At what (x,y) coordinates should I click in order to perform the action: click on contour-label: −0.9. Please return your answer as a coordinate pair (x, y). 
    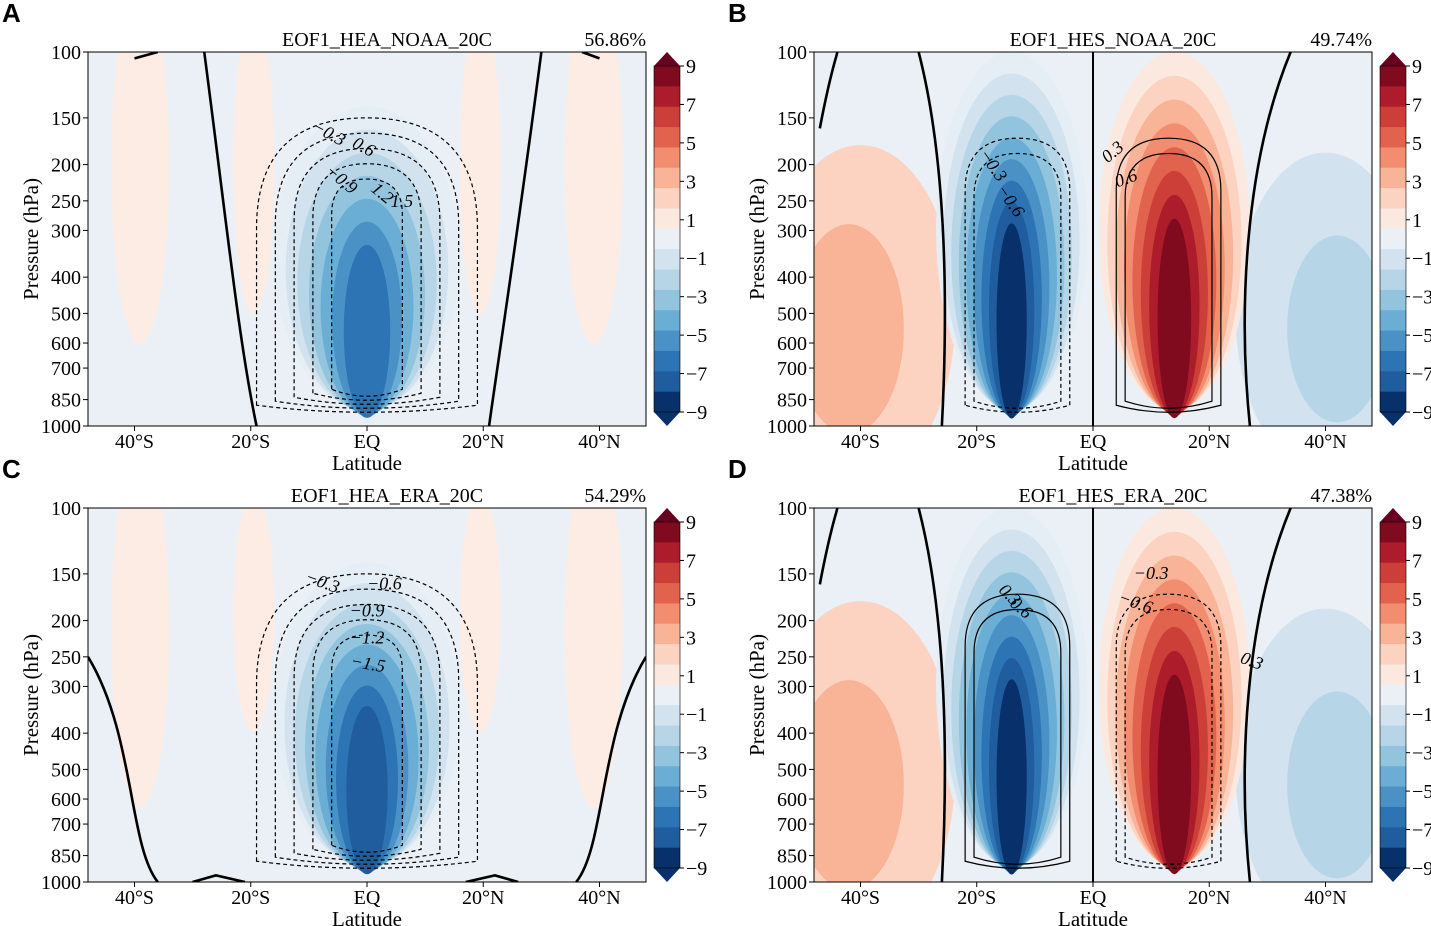
    Looking at the image, I should click on (367, 610).